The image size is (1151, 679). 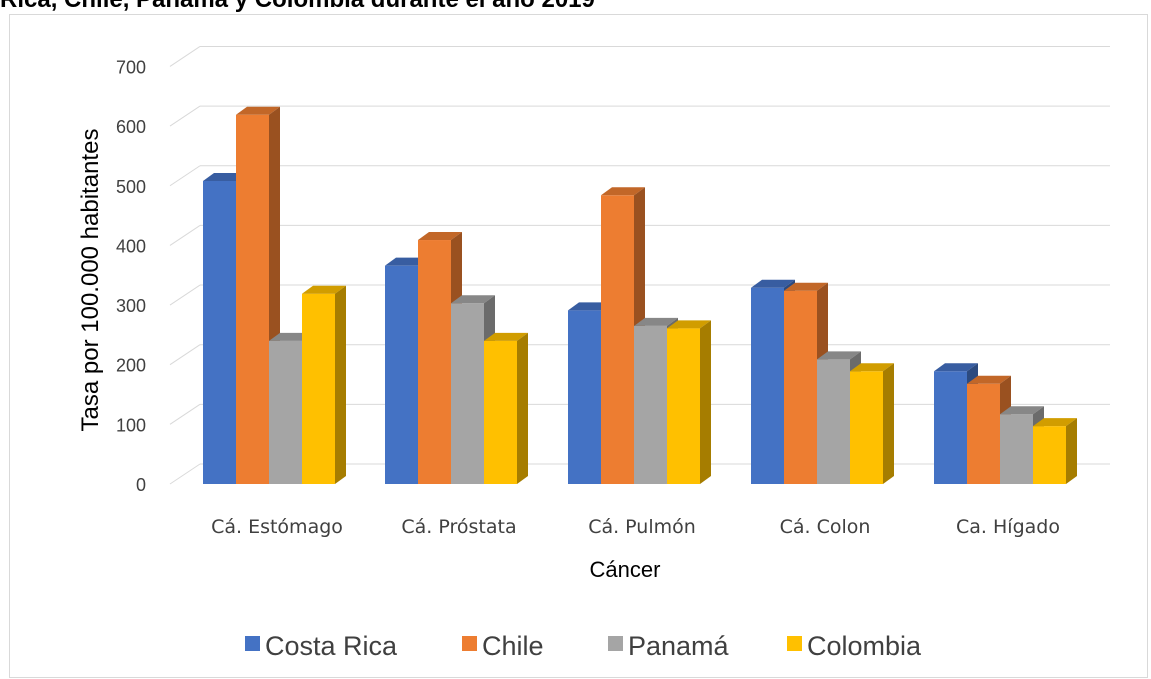 I want to click on y-tick-label: 700, so click(x=131, y=67).